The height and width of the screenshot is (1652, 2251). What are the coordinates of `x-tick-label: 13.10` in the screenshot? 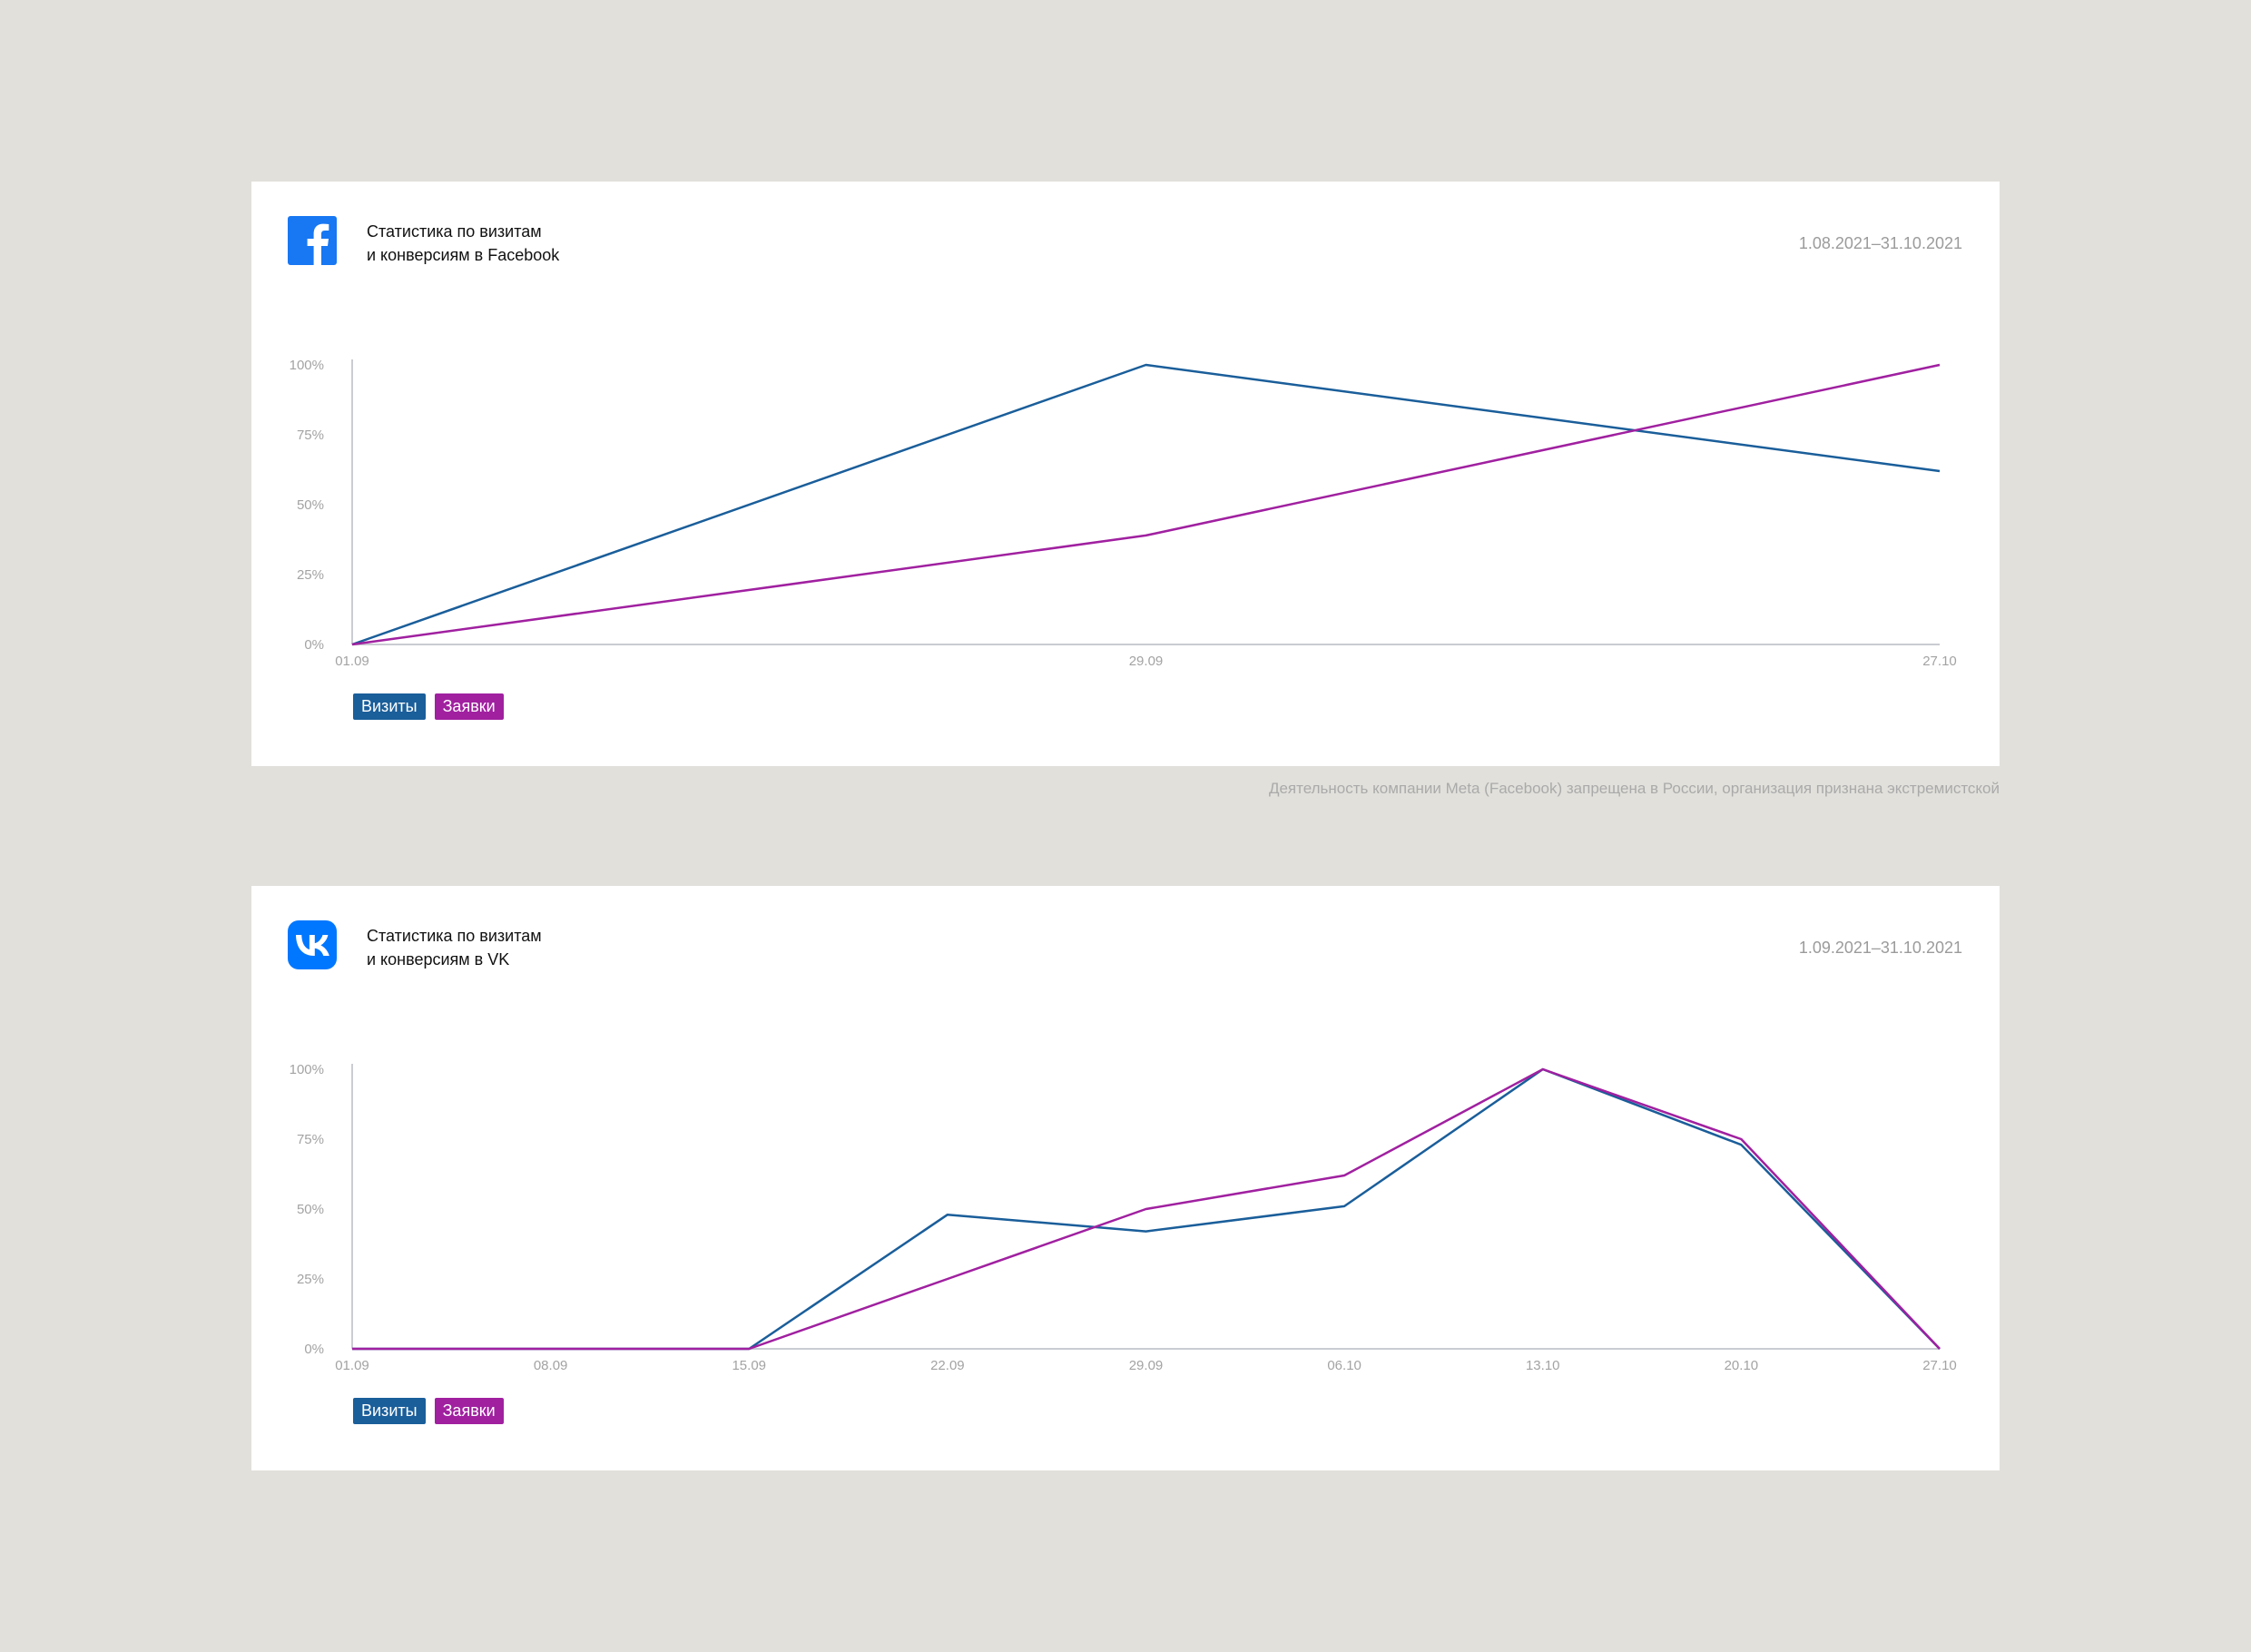 It's located at (1543, 1365).